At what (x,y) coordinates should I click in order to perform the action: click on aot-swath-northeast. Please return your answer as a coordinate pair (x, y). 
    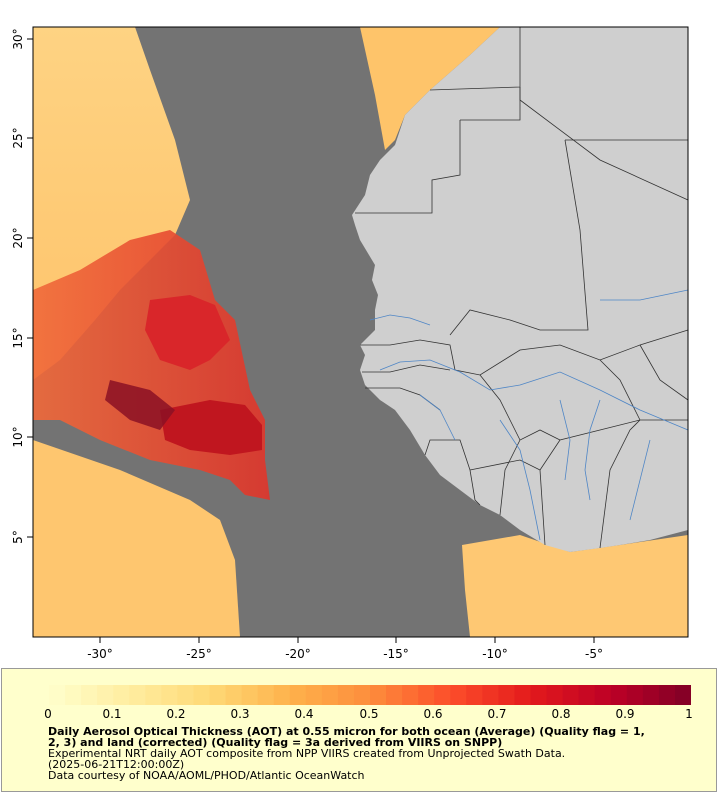
    Looking at the image, I should click on (430, 88).